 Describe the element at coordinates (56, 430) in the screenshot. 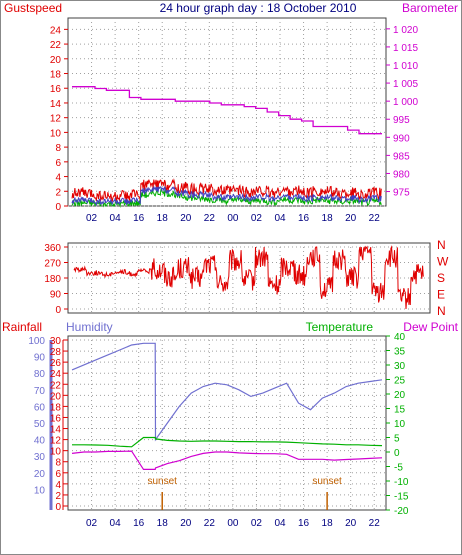

I see `rain-tick-label: 14` at that location.